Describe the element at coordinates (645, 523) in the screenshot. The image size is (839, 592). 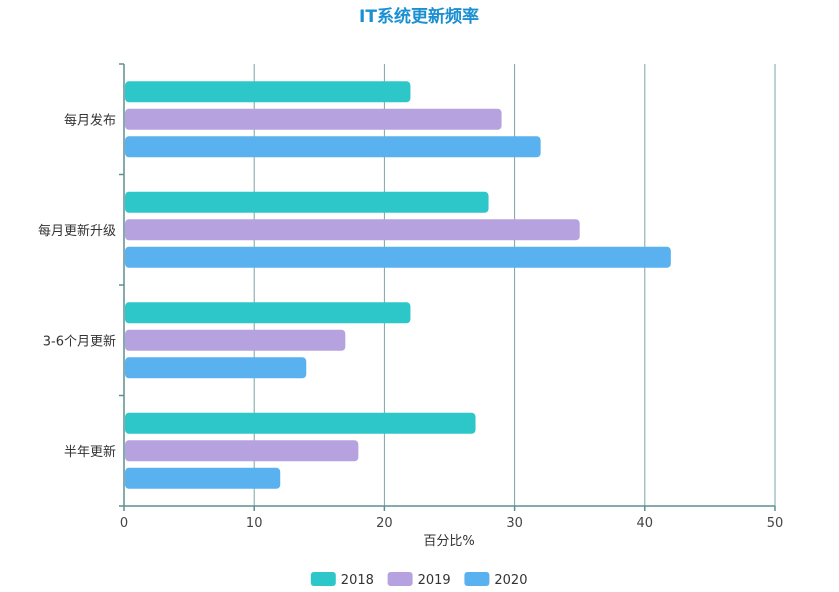
I see `x-tick-label: 40` at that location.